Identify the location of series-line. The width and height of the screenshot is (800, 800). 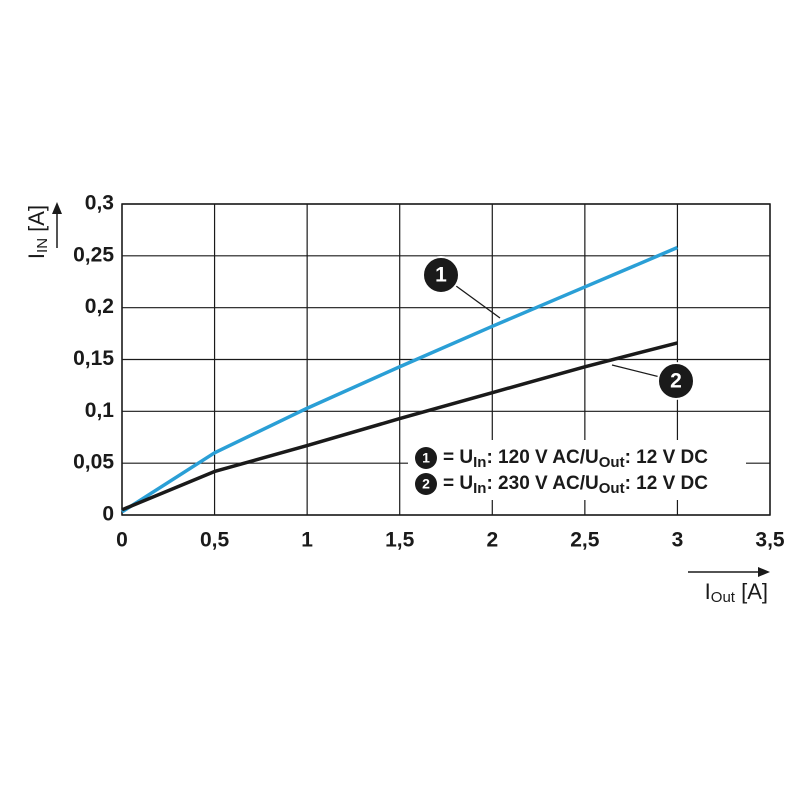
(399, 426).